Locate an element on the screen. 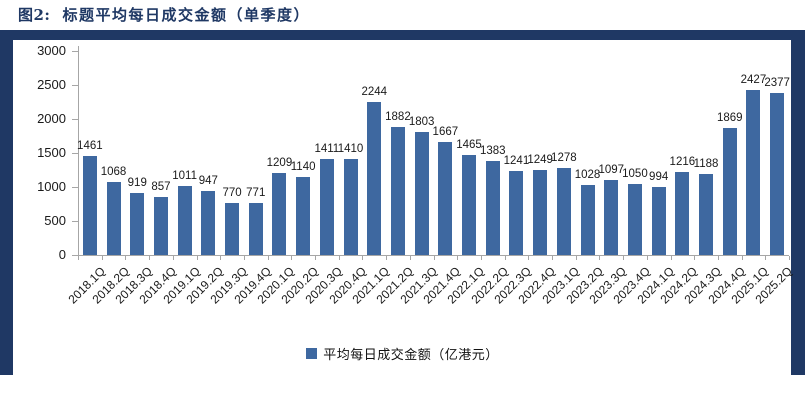  legend-series-label: 平均每日成交金额（亿港元） is located at coordinates (411, 355).